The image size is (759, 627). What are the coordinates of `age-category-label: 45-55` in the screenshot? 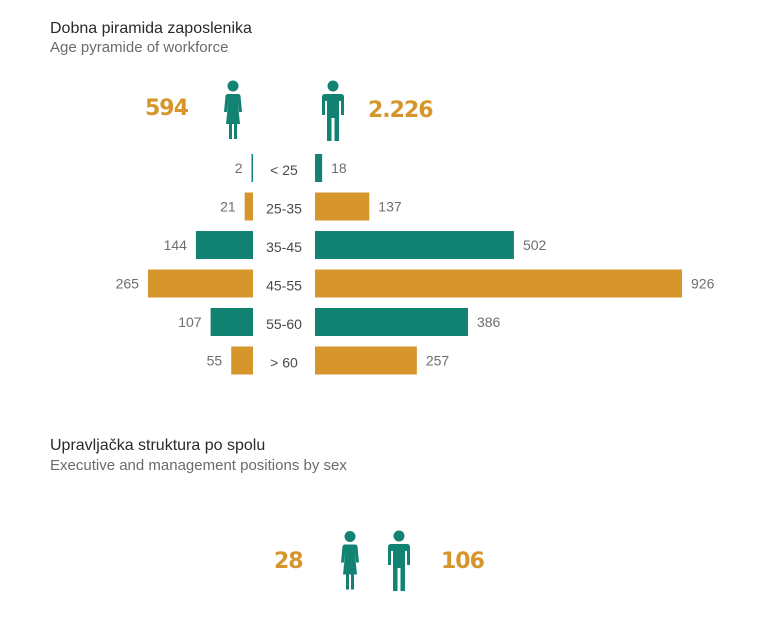 It's located at (284, 286).